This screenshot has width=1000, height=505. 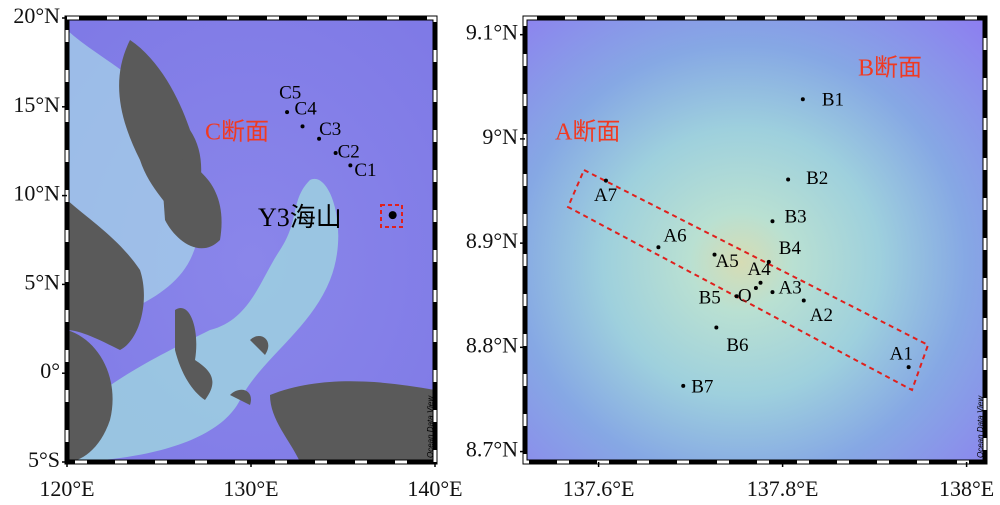 What do you see at coordinates (783, 488) in the screenshot?
I see `x-tick-label: 137.8°E` at bounding box center [783, 488].